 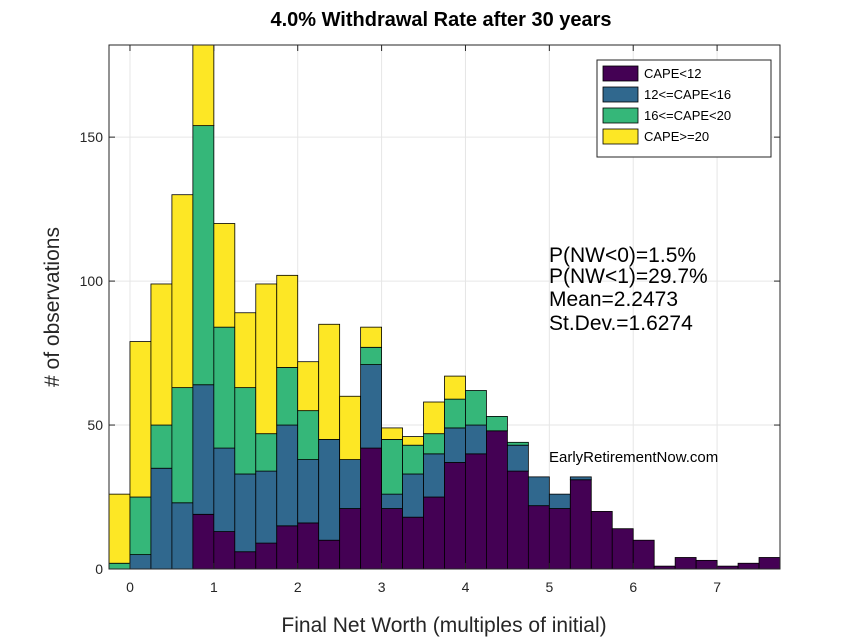 I want to click on y-tick-label: 100, so click(x=92, y=281).